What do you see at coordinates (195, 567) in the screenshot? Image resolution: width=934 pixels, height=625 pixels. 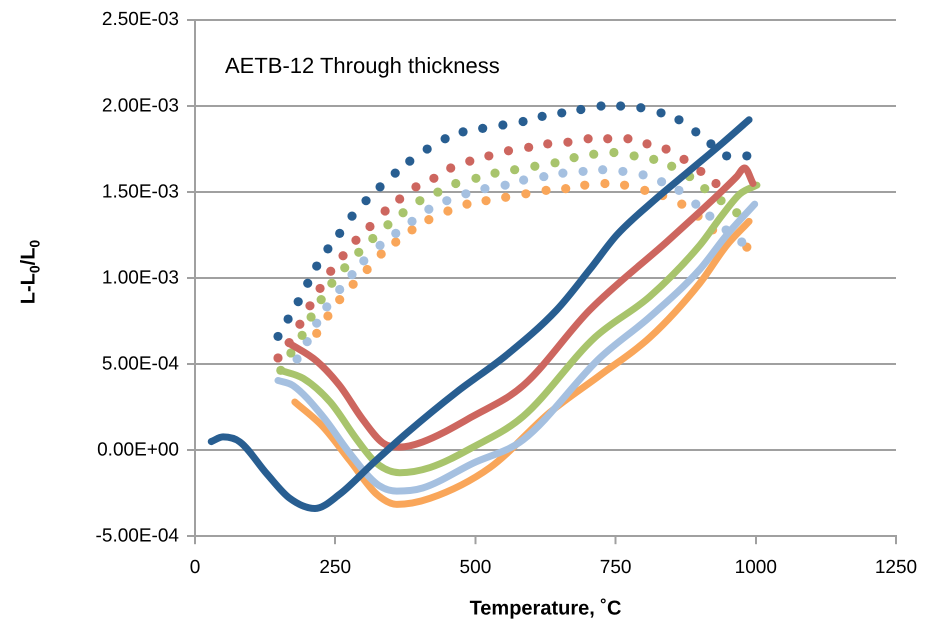 I see `x-tick-label: 0` at bounding box center [195, 567].